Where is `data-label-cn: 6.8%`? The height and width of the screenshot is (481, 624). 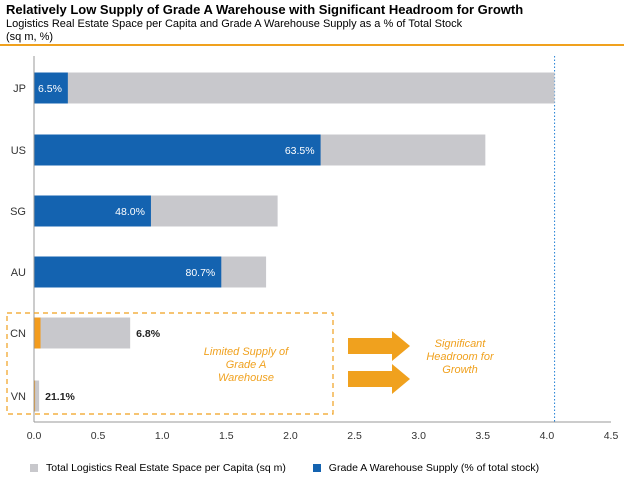 data-label-cn: 6.8% is located at coordinates (148, 334).